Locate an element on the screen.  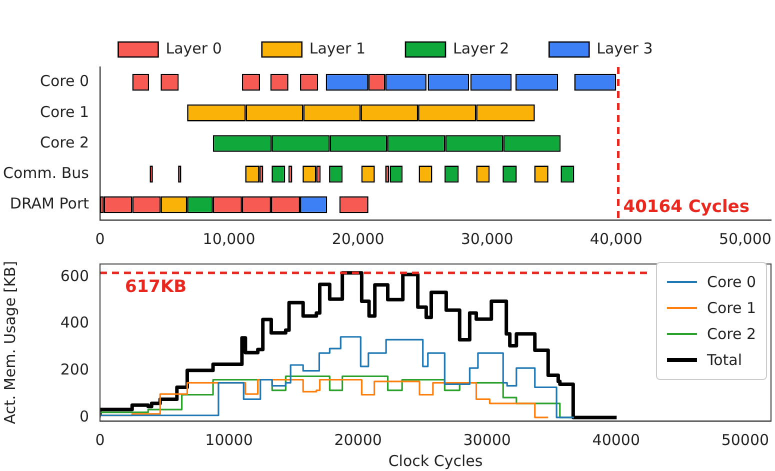
legend-label: Core 0 is located at coordinates (731, 282).